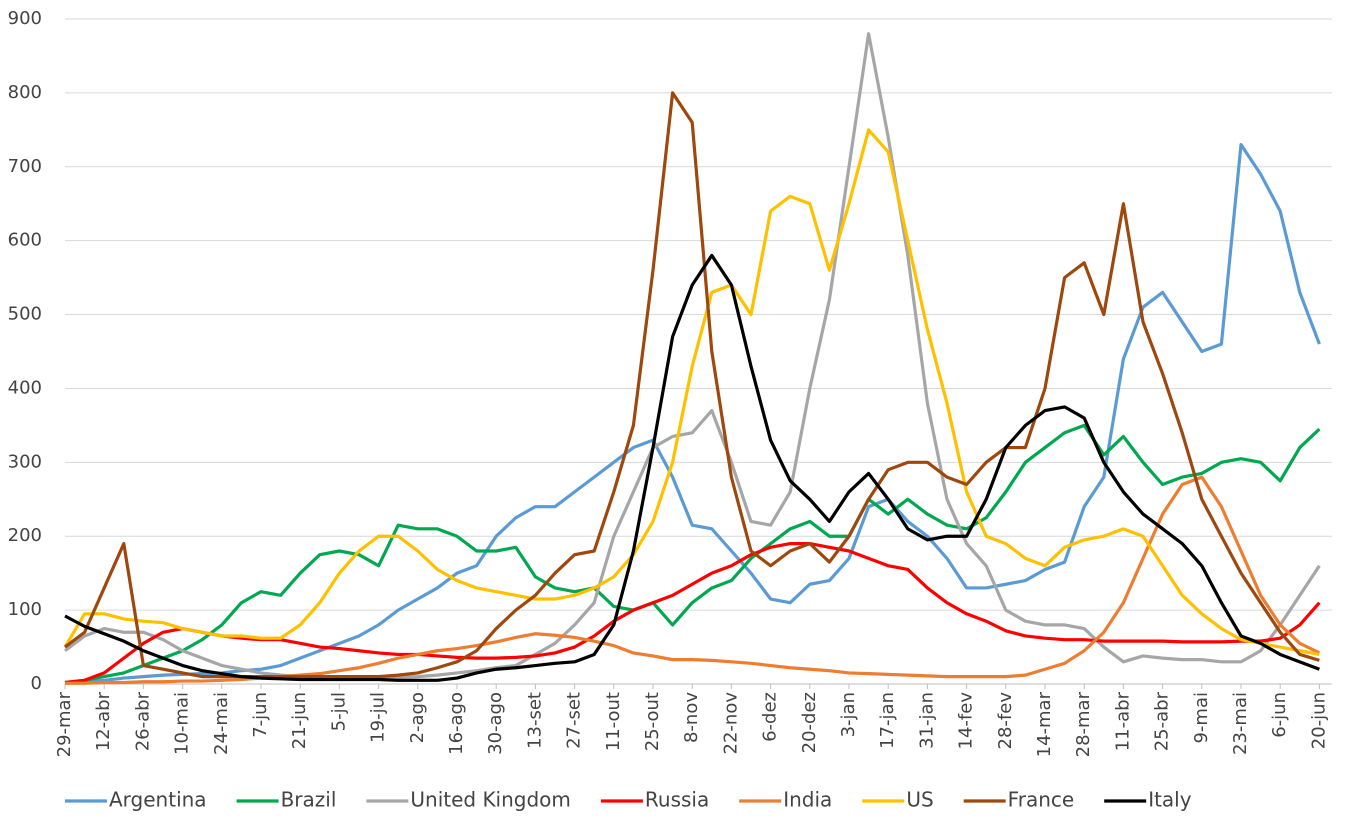 The width and height of the screenshot is (1352, 820). What do you see at coordinates (574, 720) in the screenshot?
I see `x-tick-label: 27-set` at bounding box center [574, 720].